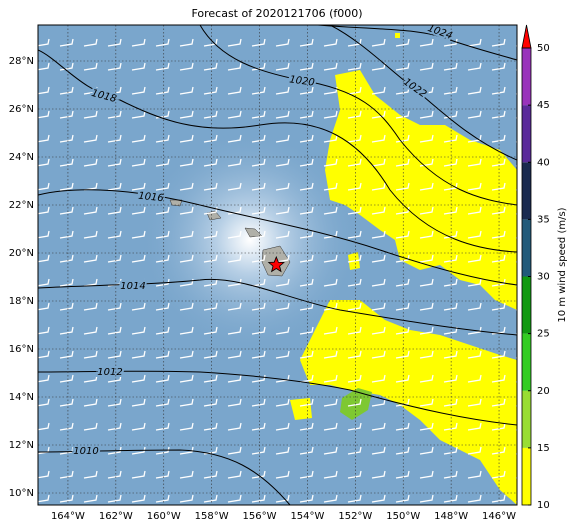 The height and width of the screenshot is (529, 575). I want to click on x-tick-label: 148°W, so click(451, 516).